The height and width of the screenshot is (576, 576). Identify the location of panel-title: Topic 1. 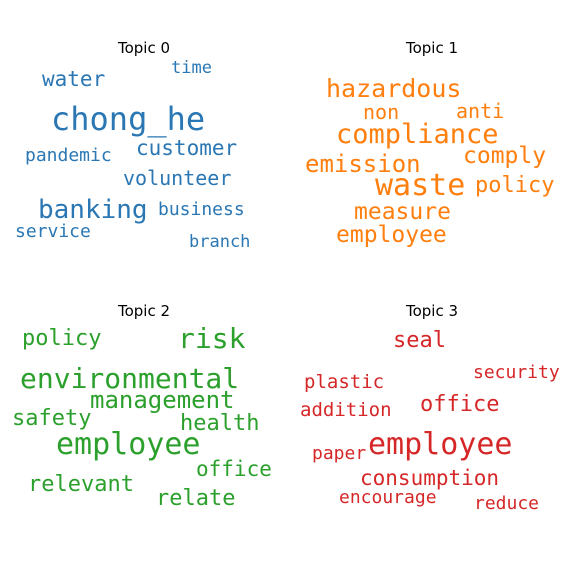
(432, 48).